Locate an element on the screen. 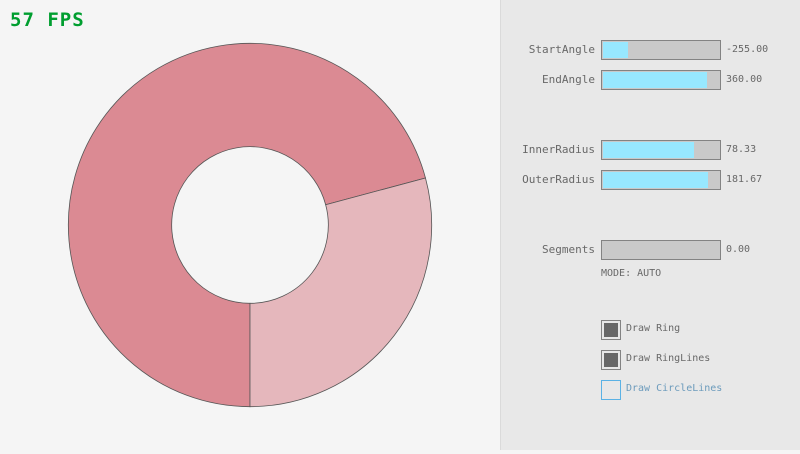 This screenshot has height=454, width=800. draw-ring-checkbox is located at coordinates (611, 330).